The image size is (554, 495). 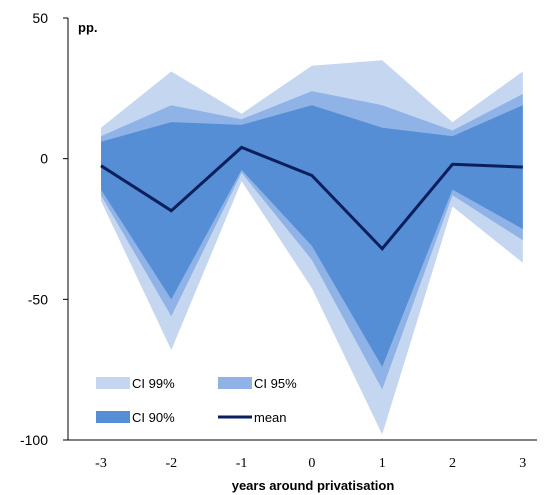 I want to click on y-tick-label: -100, so click(x=34, y=440).